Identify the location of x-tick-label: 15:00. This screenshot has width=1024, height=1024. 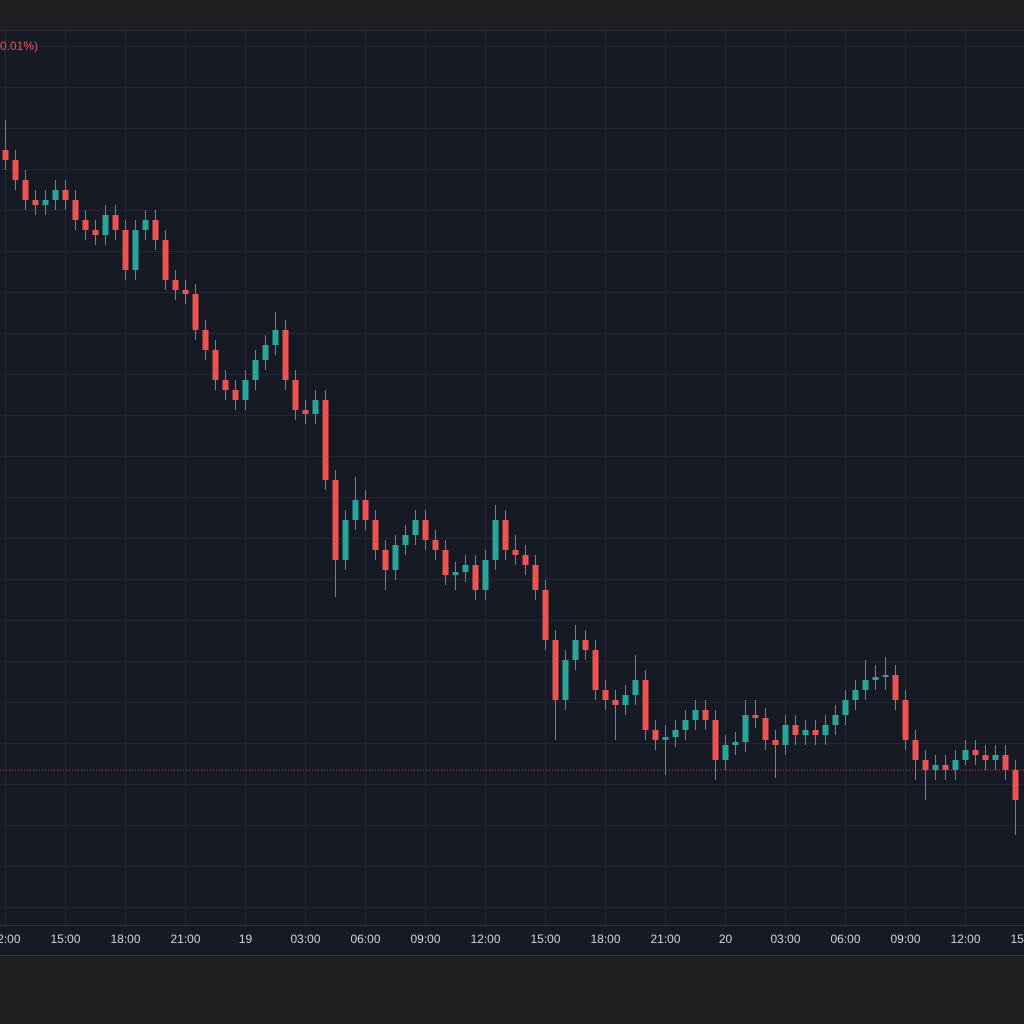
(1017, 939).